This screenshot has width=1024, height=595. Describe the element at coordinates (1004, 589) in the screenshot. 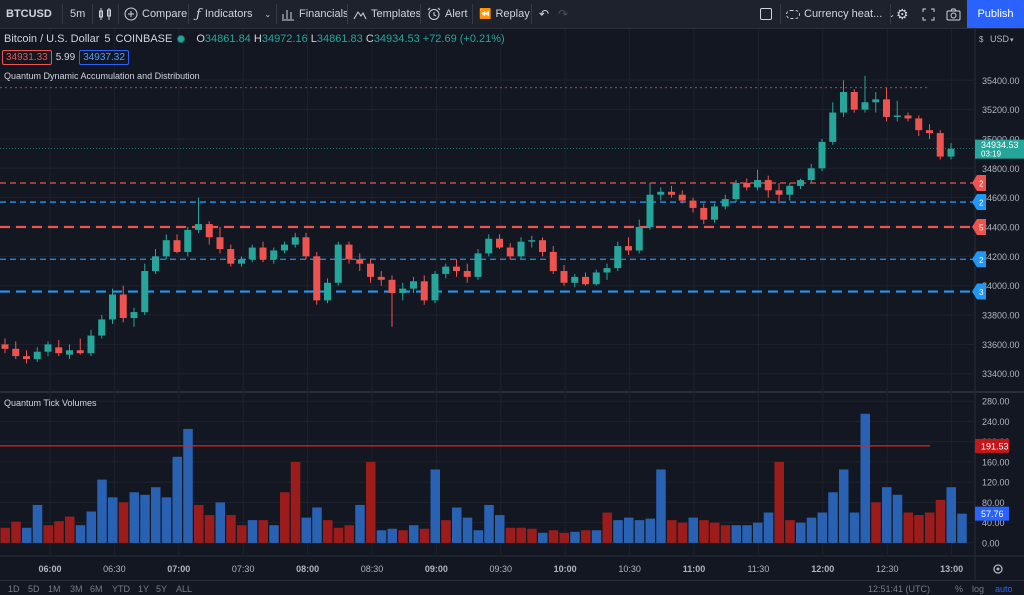

I see `auto-toggle: auto` at that location.